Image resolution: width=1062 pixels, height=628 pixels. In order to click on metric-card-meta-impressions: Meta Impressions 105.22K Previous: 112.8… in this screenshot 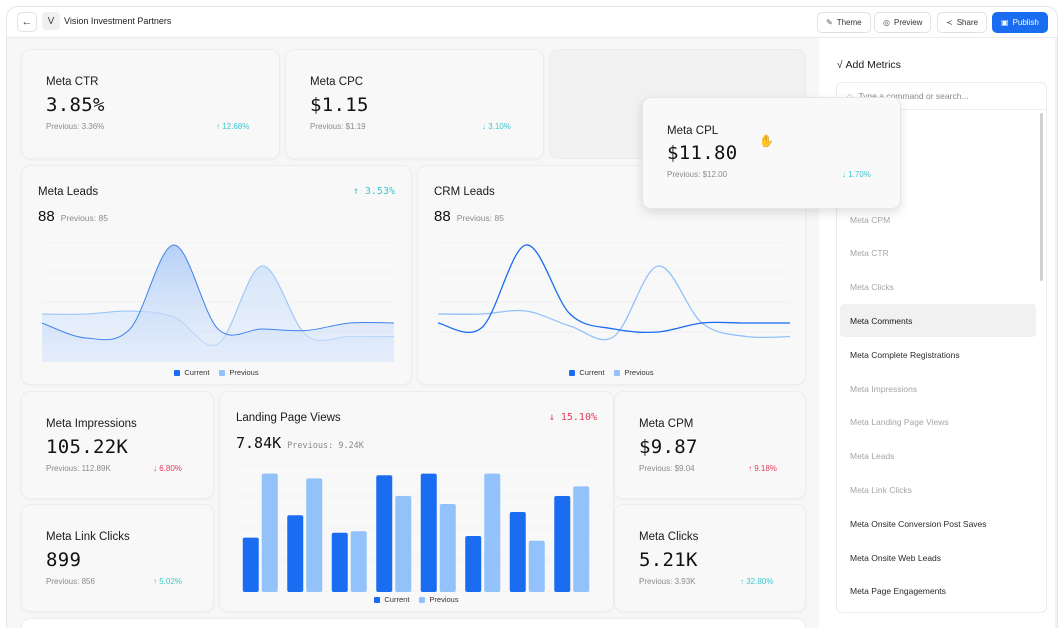, I will do `click(117, 445)`.